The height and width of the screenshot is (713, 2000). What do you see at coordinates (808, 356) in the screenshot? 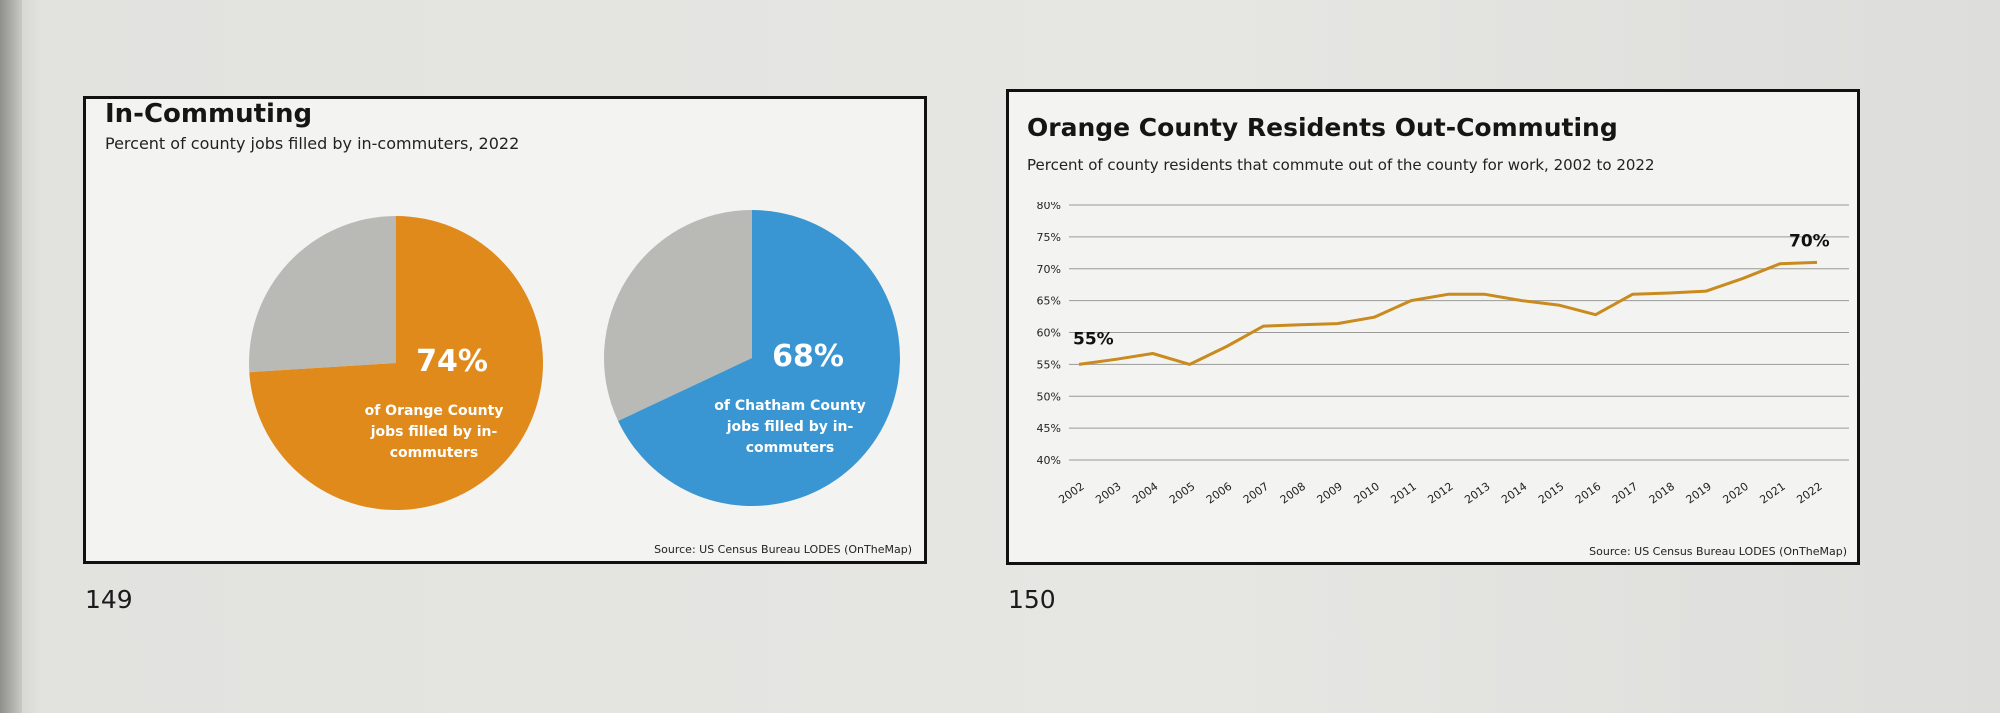
I see `chatham-county-pie-value-label: 68%` at bounding box center [808, 356].